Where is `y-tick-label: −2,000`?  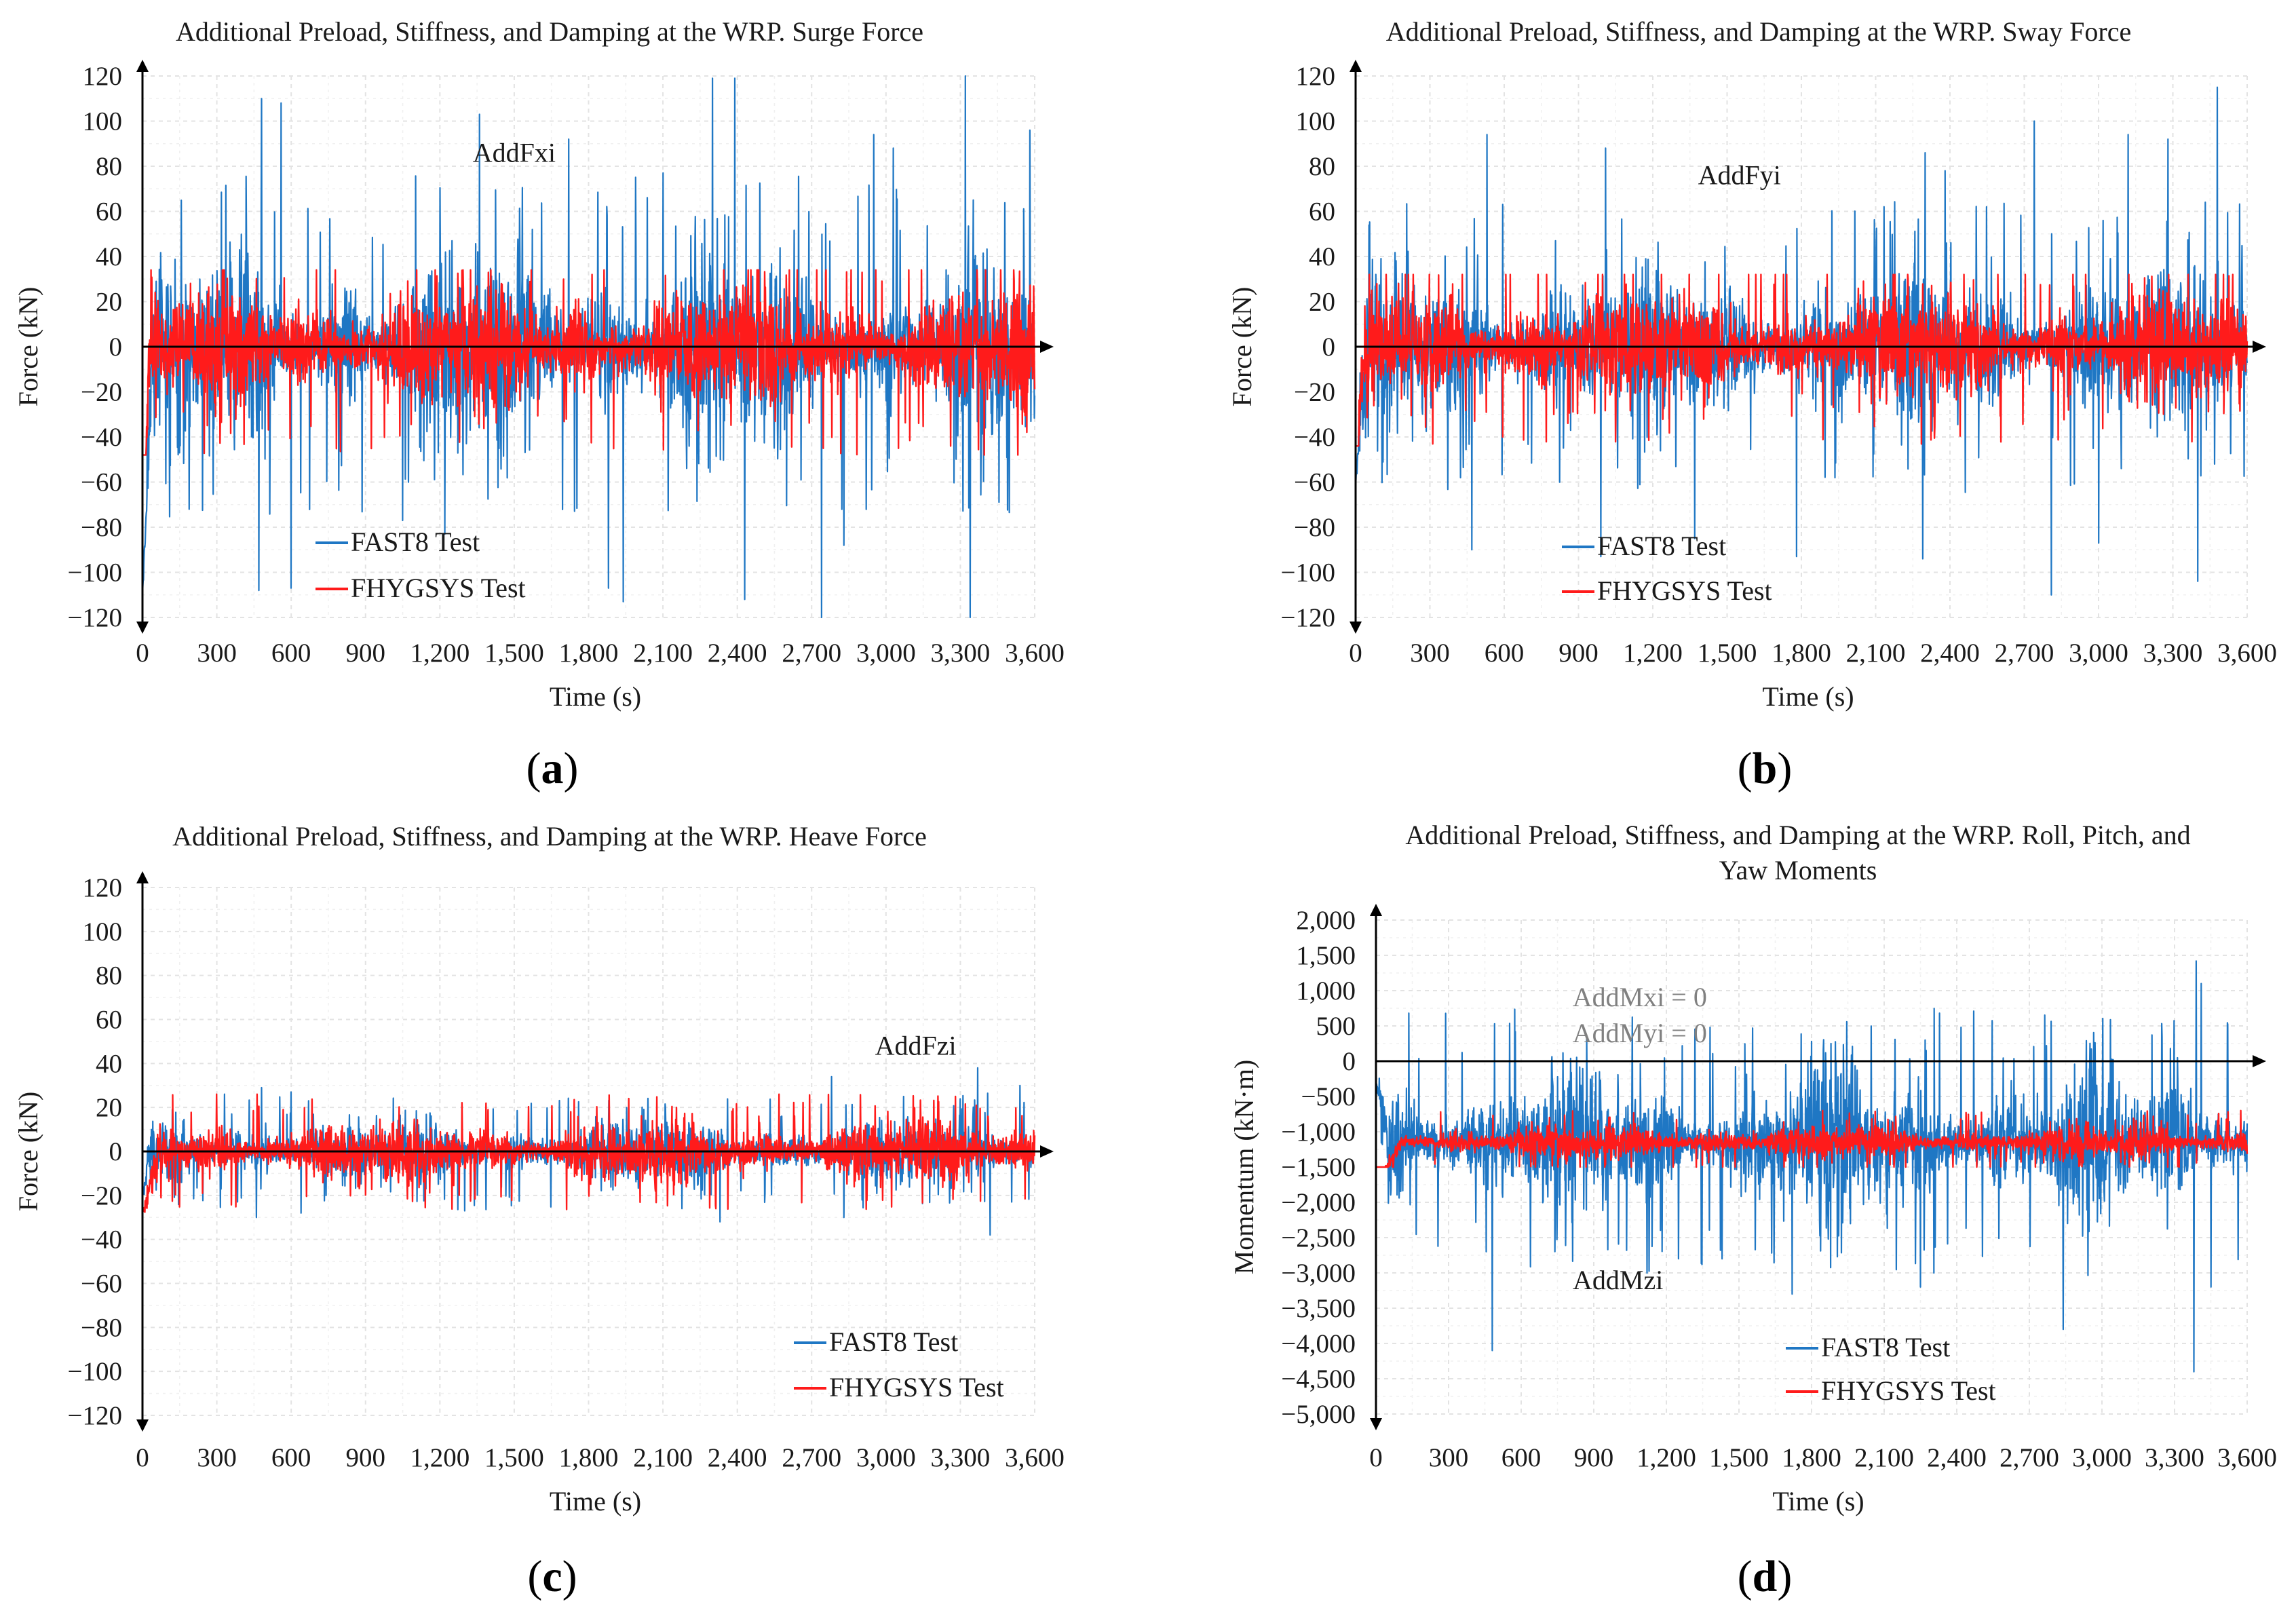 y-tick-label: −2,000 is located at coordinates (1318, 1202).